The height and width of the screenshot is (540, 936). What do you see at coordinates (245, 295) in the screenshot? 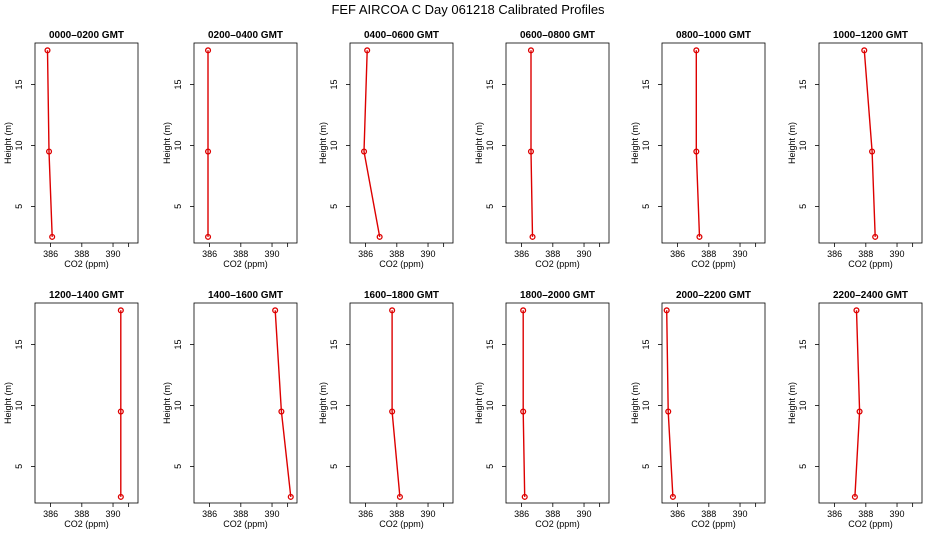
I see `panel-title: 1400–1600 GMT` at bounding box center [245, 295].